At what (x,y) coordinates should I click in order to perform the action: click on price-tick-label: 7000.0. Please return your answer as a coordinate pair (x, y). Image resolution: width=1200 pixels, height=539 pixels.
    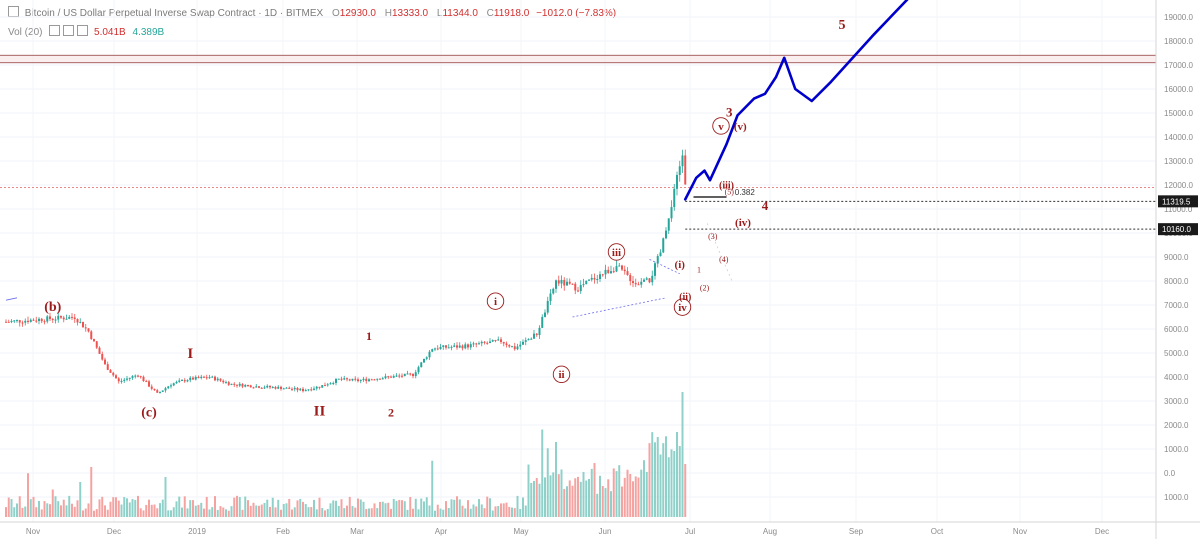
    Looking at the image, I should click on (1176, 305).